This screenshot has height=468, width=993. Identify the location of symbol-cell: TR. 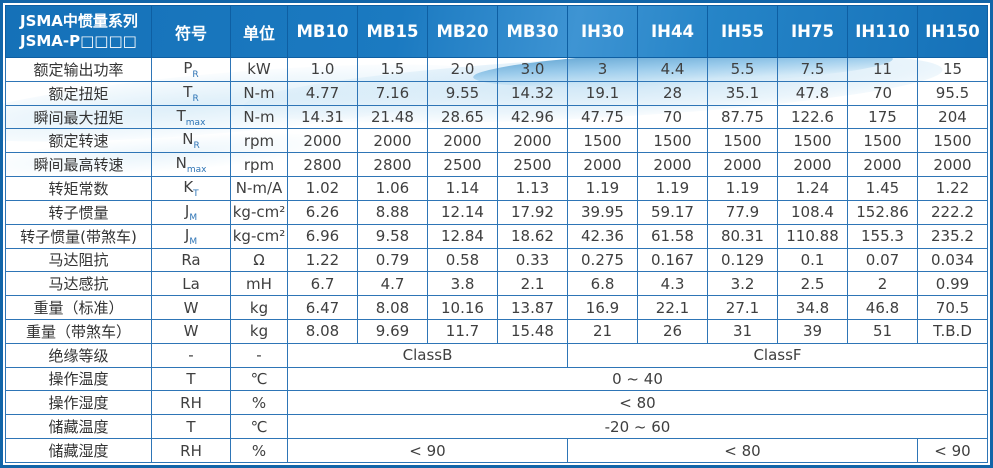
(191, 93).